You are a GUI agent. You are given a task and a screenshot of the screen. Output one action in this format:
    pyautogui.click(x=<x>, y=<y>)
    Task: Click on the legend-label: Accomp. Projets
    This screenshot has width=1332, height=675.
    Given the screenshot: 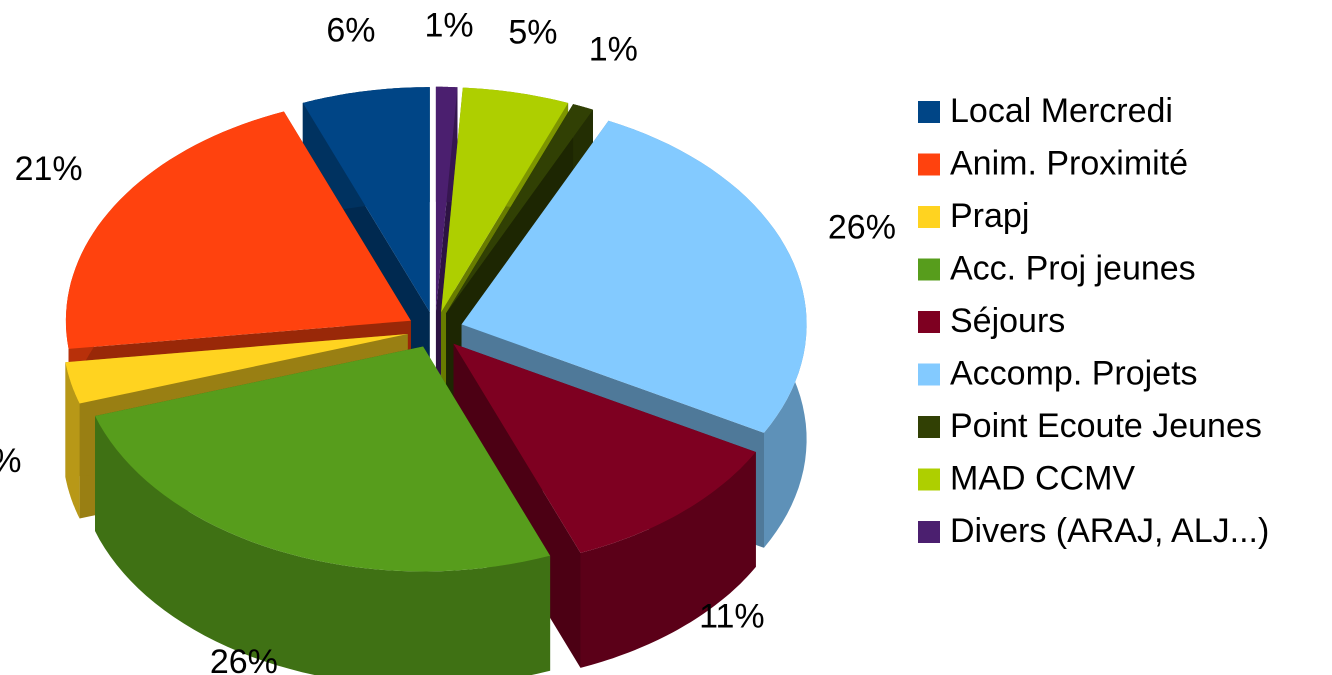 What is the action you would take?
    pyautogui.click(x=1074, y=373)
    